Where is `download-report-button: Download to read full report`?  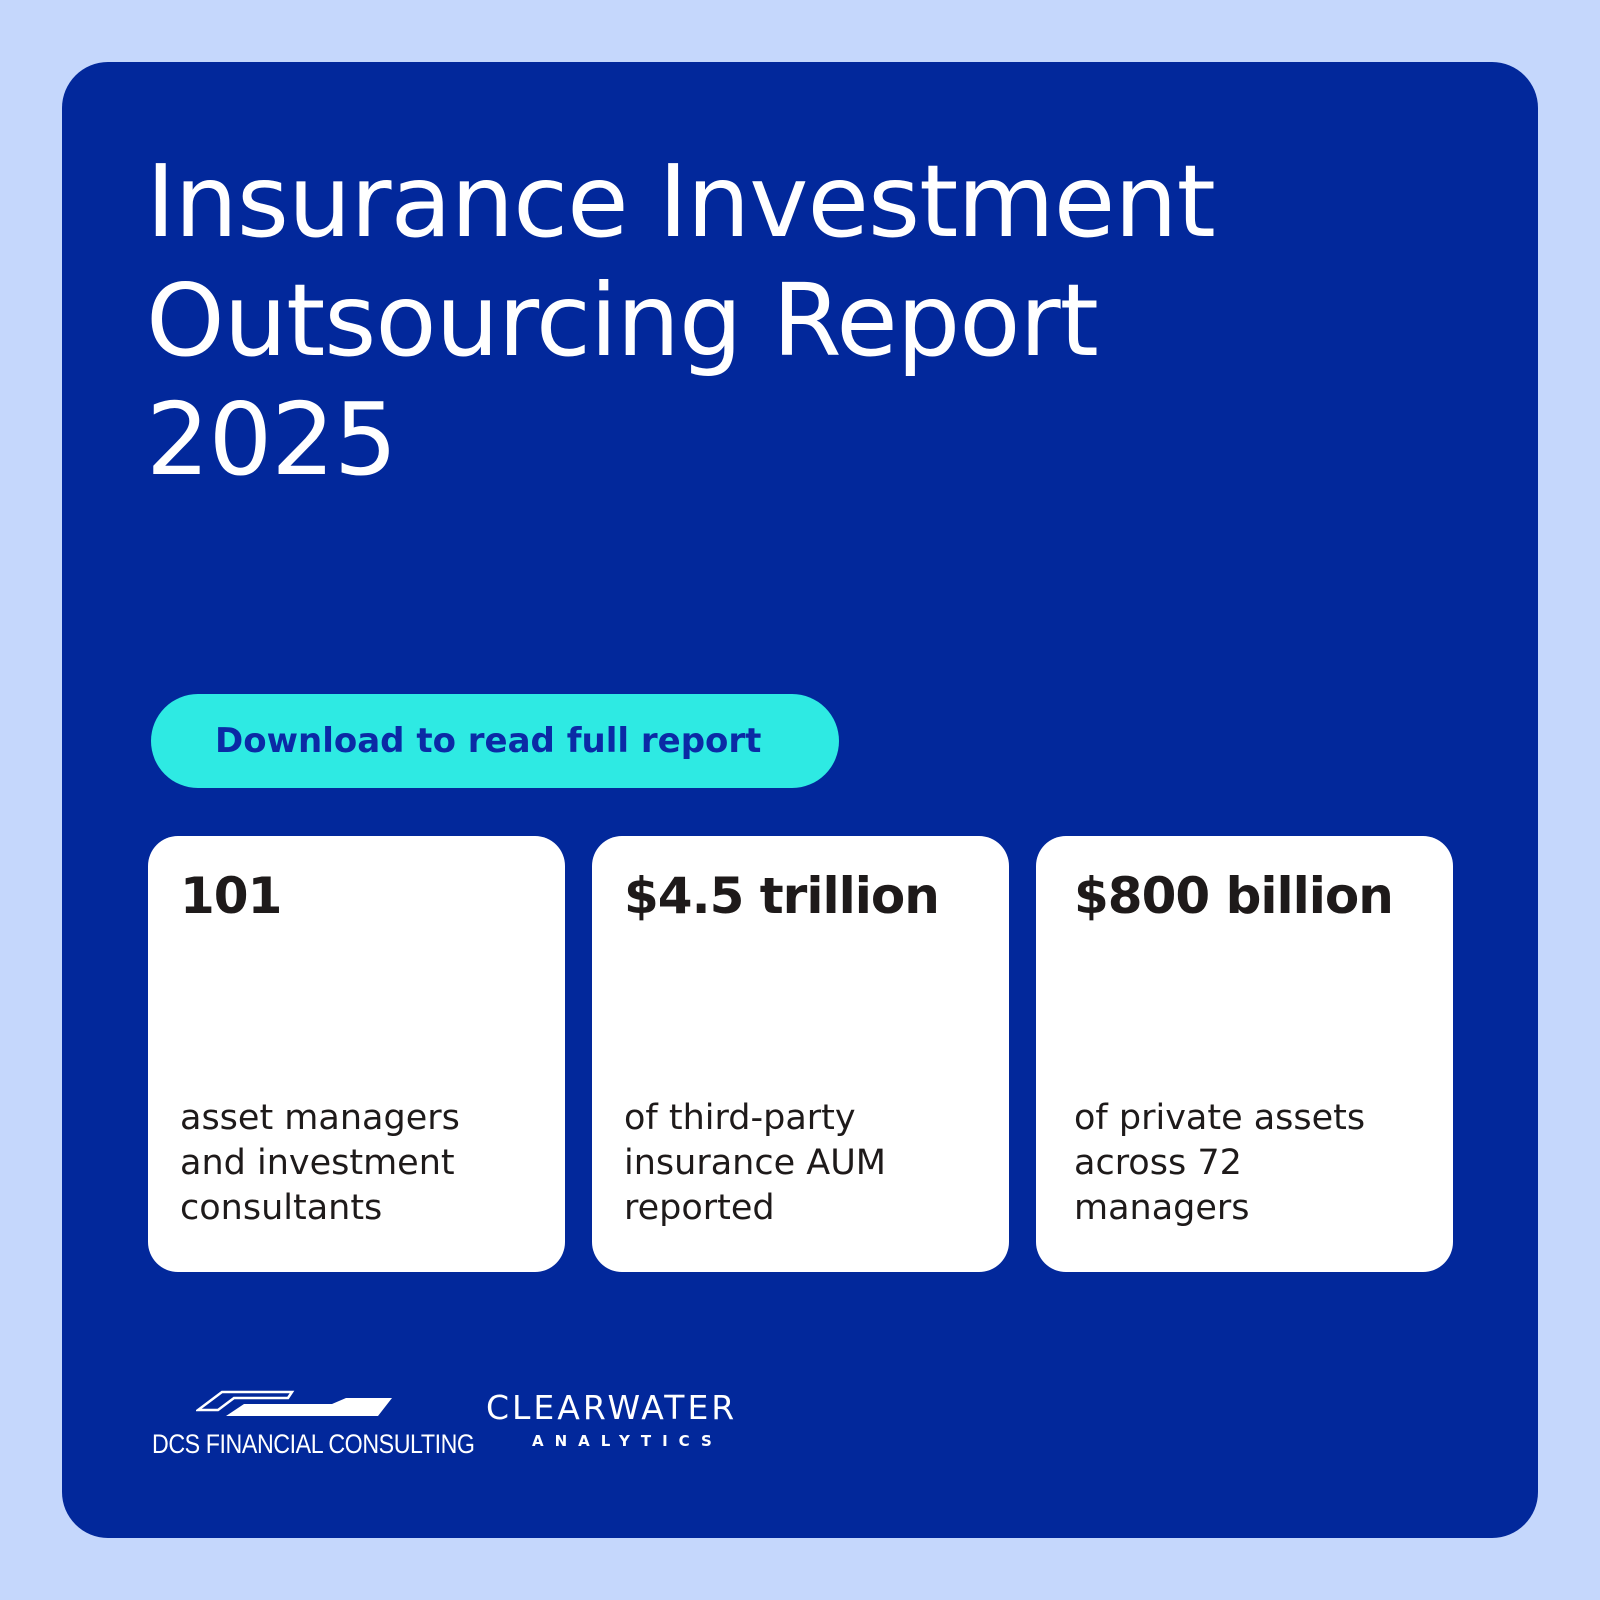
download-report-button: Download to read full report is located at coordinates (495, 741).